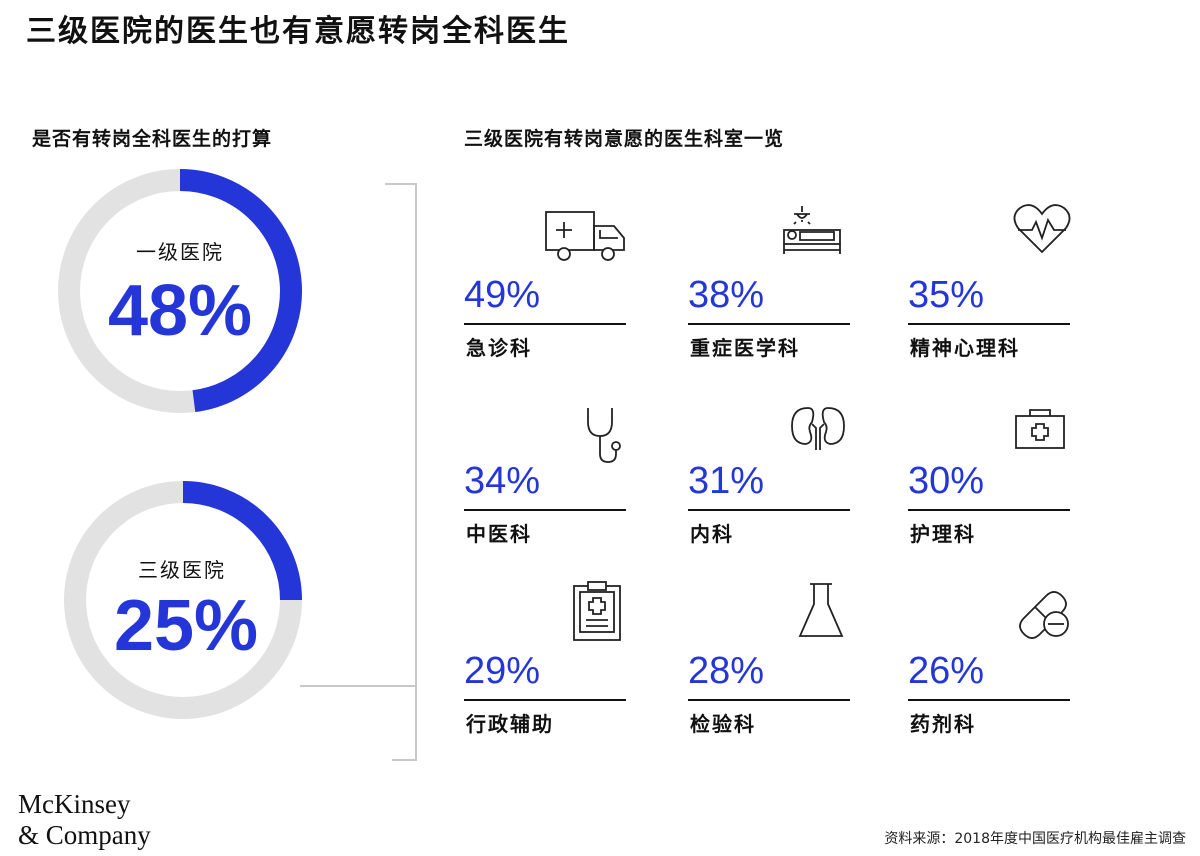 This screenshot has width=1200, height=856. What do you see at coordinates (499, 348) in the screenshot?
I see `dept-name: 急诊科` at bounding box center [499, 348].